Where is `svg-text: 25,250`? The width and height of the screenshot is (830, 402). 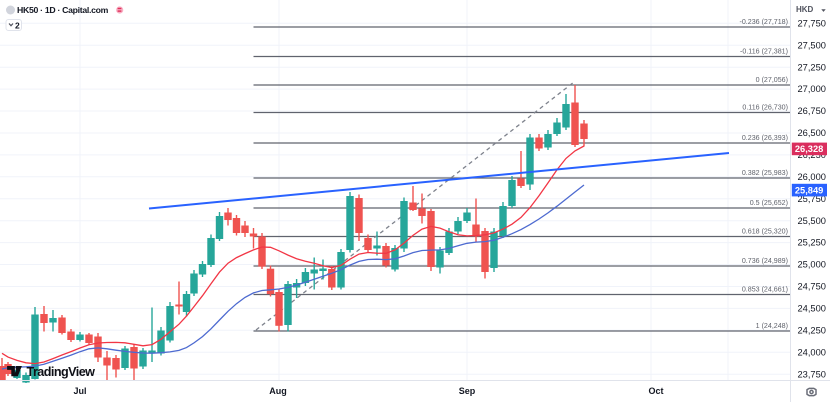
svg-text: 25,250 is located at coordinates (812, 243).